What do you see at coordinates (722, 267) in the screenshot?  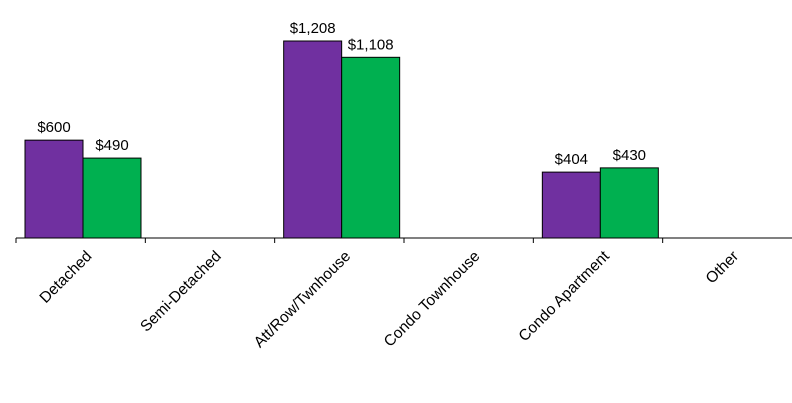 I see `category-label: Other` at bounding box center [722, 267].